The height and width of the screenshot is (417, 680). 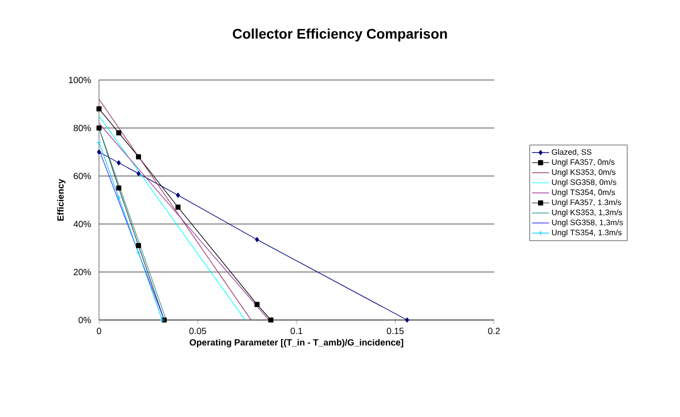 I want to click on x-tick-label: 0.05, so click(x=197, y=331).